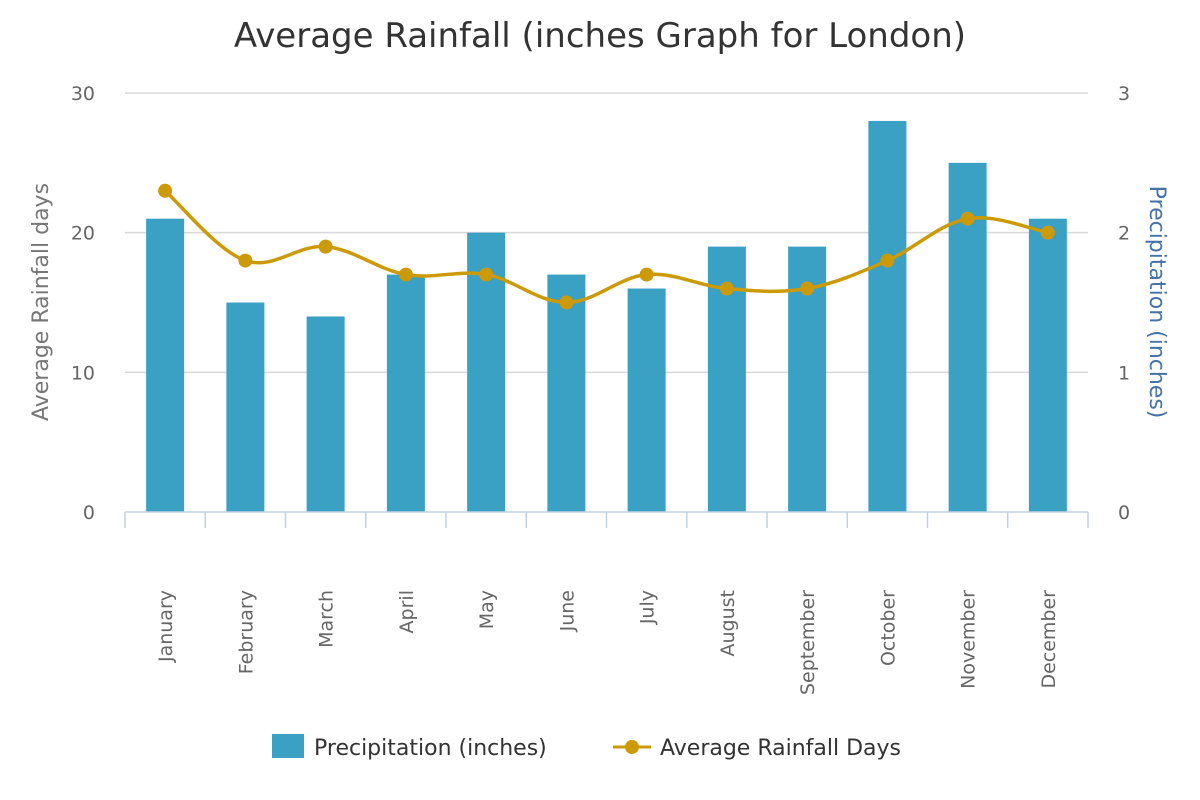 This screenshot has width=1200, height=800. Describe the element at coordinates (1124, 373) in the screenshot. I see `y-tick-right: 1` at that location.